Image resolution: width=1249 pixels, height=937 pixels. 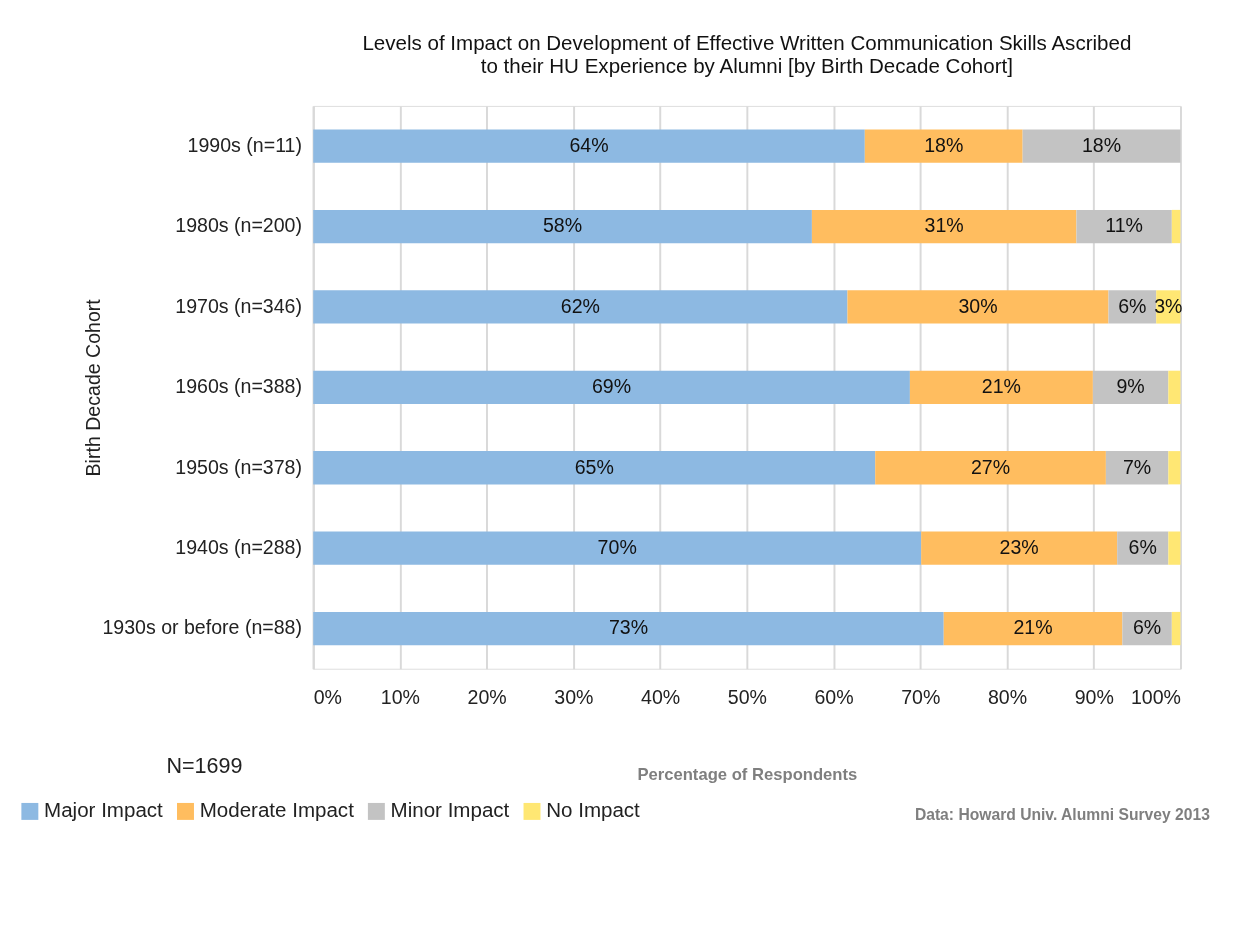 What do you see at coordinates (238, 466) in the screenshot?
I see `y-tick-label: 1950s (n=378)` at bounding box center [238, 466].